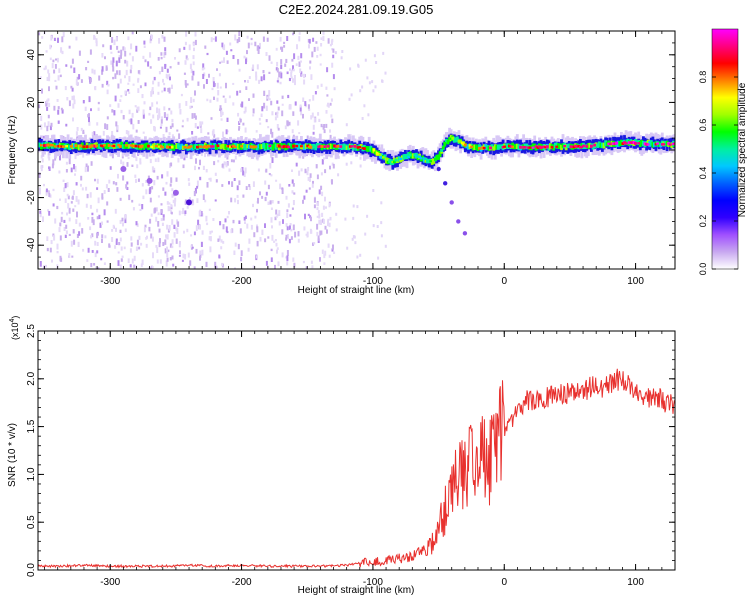 The height and width of the screenshot is (600, 750). I want to click on tail-point, so click(465, 233).